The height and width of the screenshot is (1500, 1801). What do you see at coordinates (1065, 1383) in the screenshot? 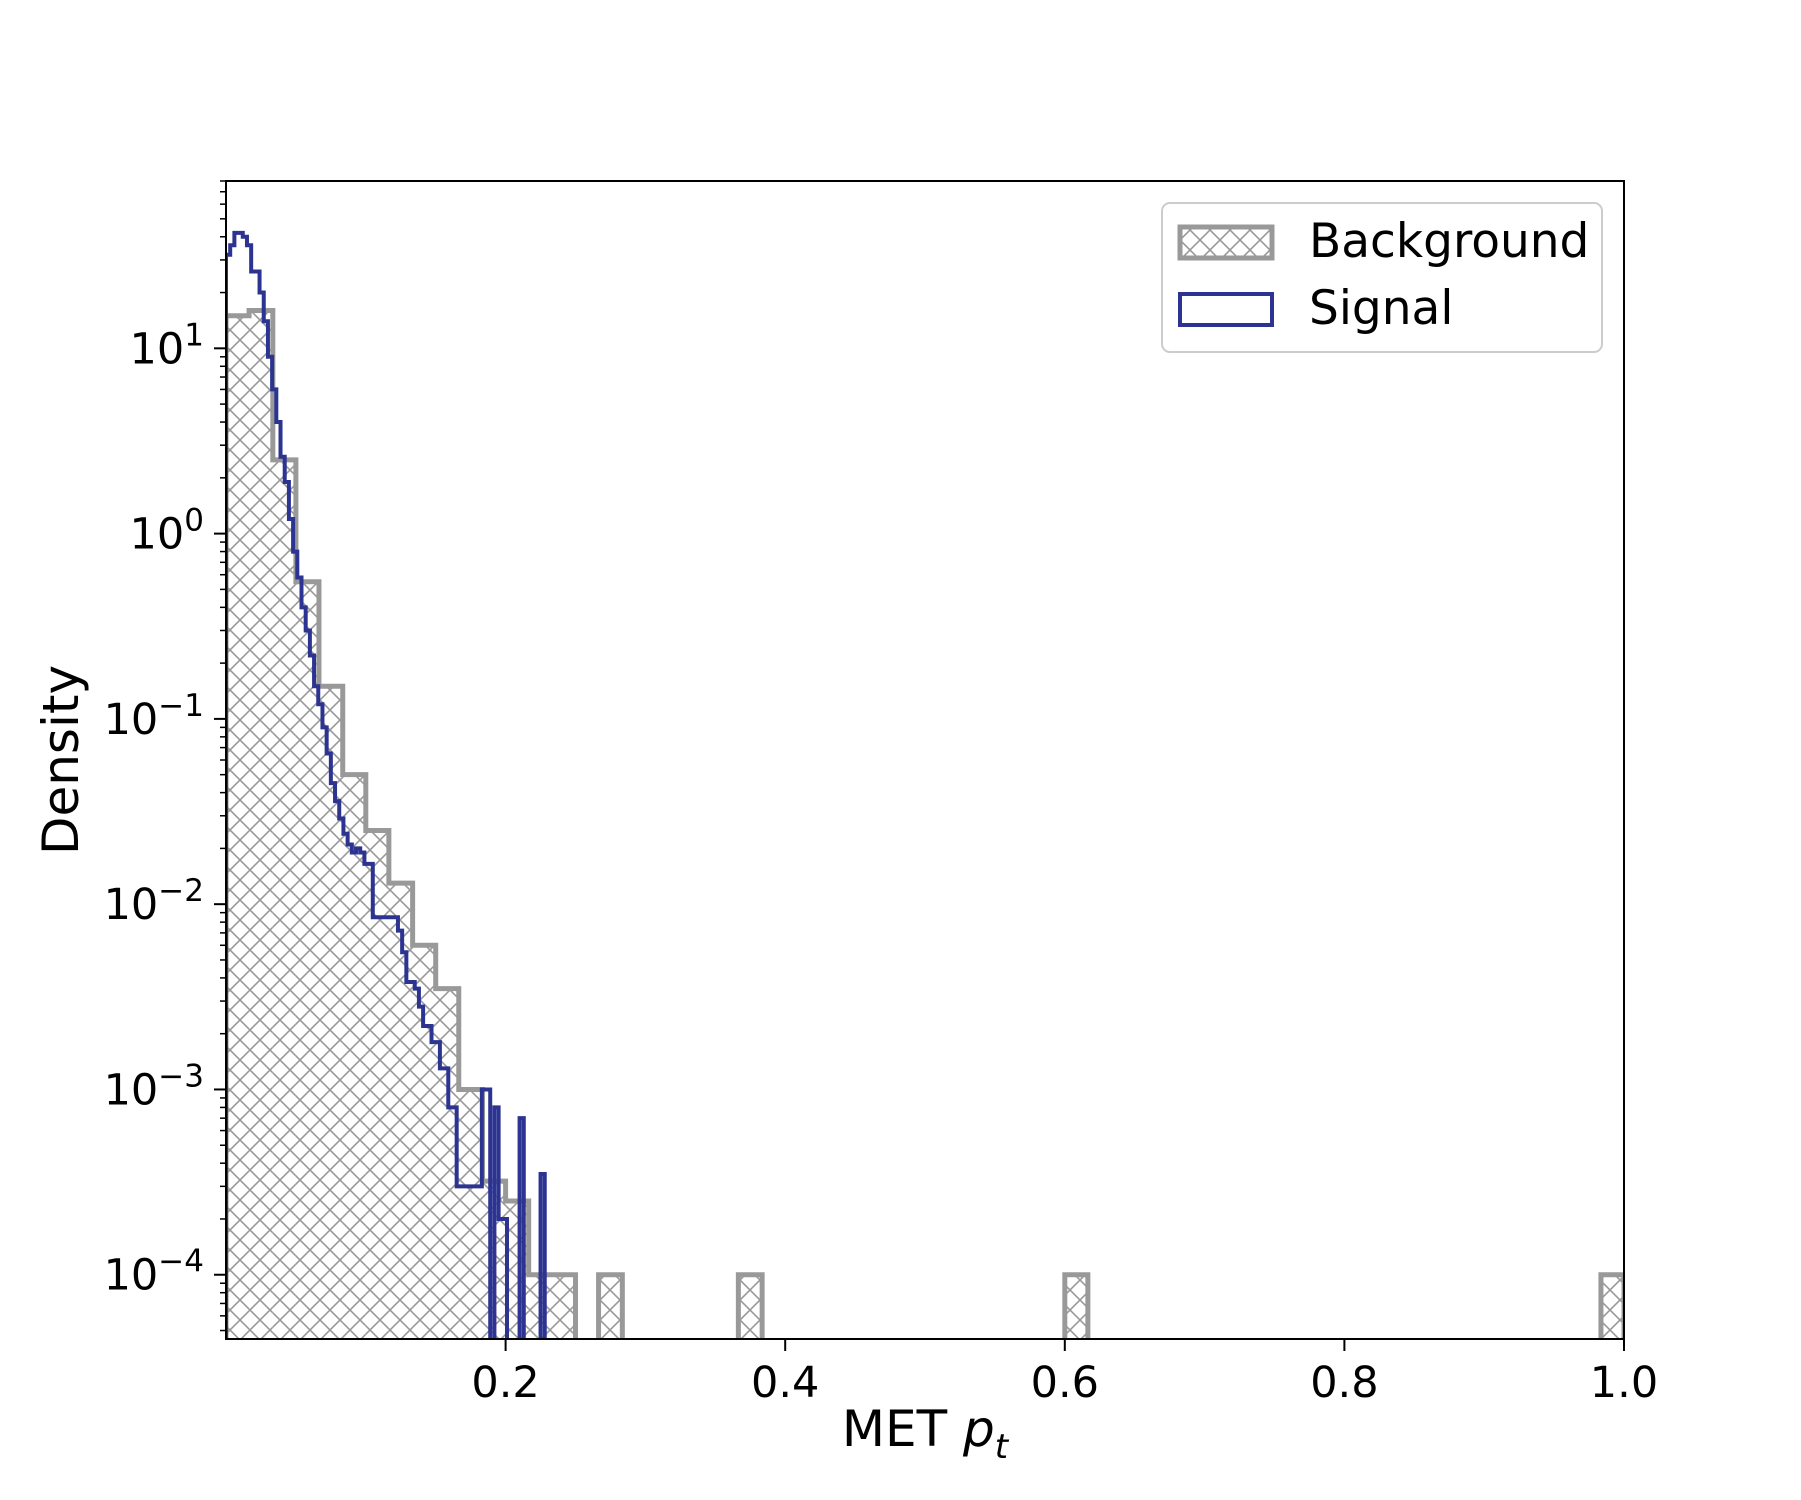
I see `x-tick-label: 0.6` at bounding box center [1065, 1383].